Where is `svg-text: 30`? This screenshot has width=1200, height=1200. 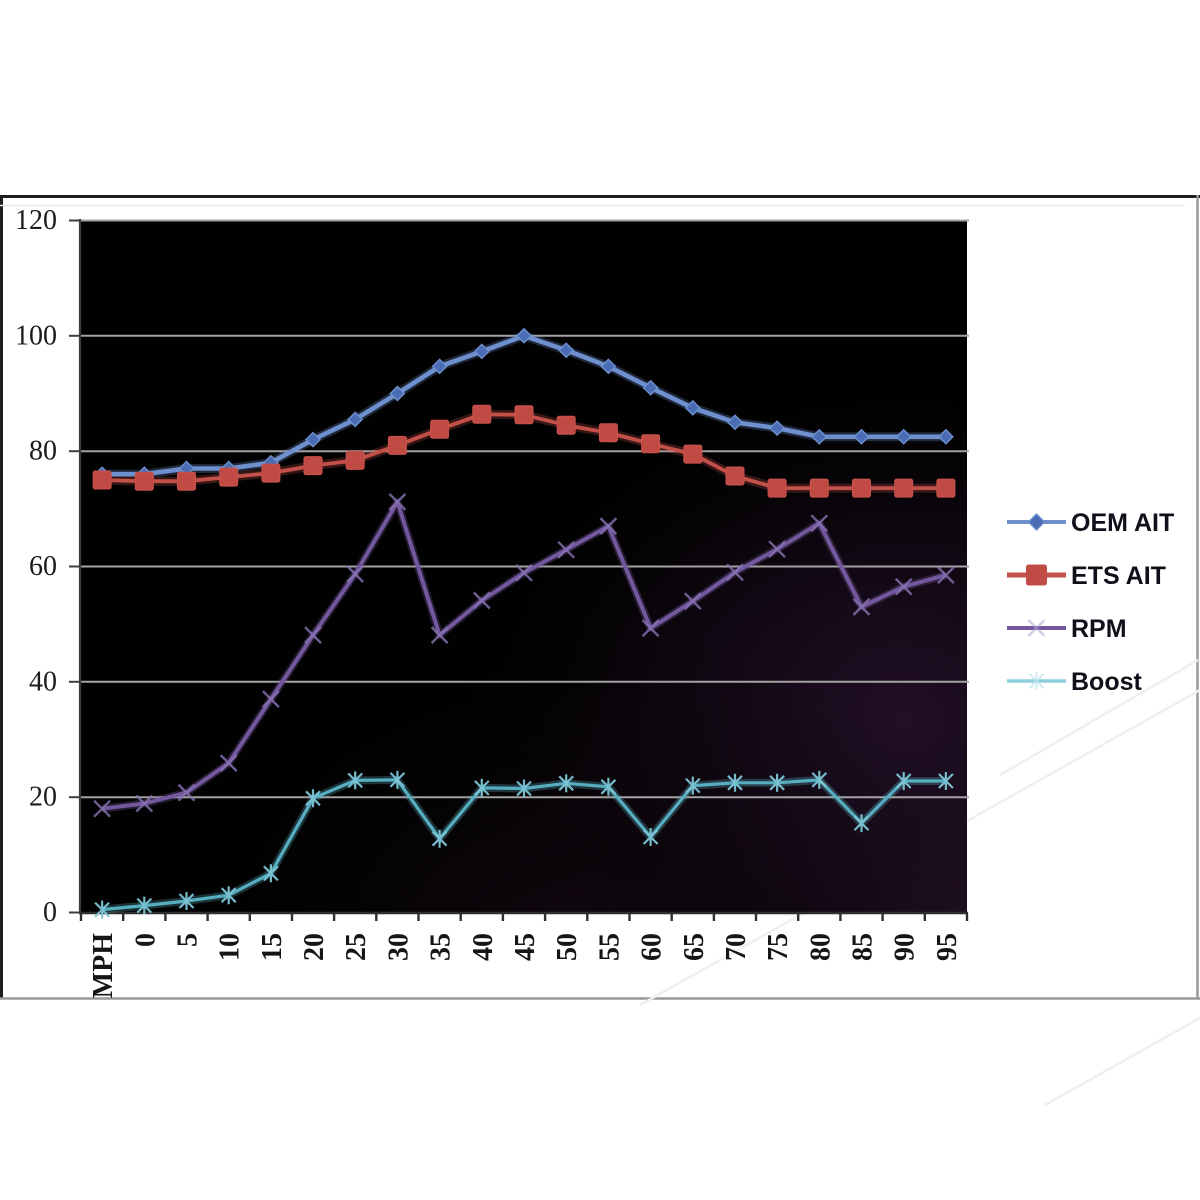
svg-text: 30 is located at coordinates (398, 947).